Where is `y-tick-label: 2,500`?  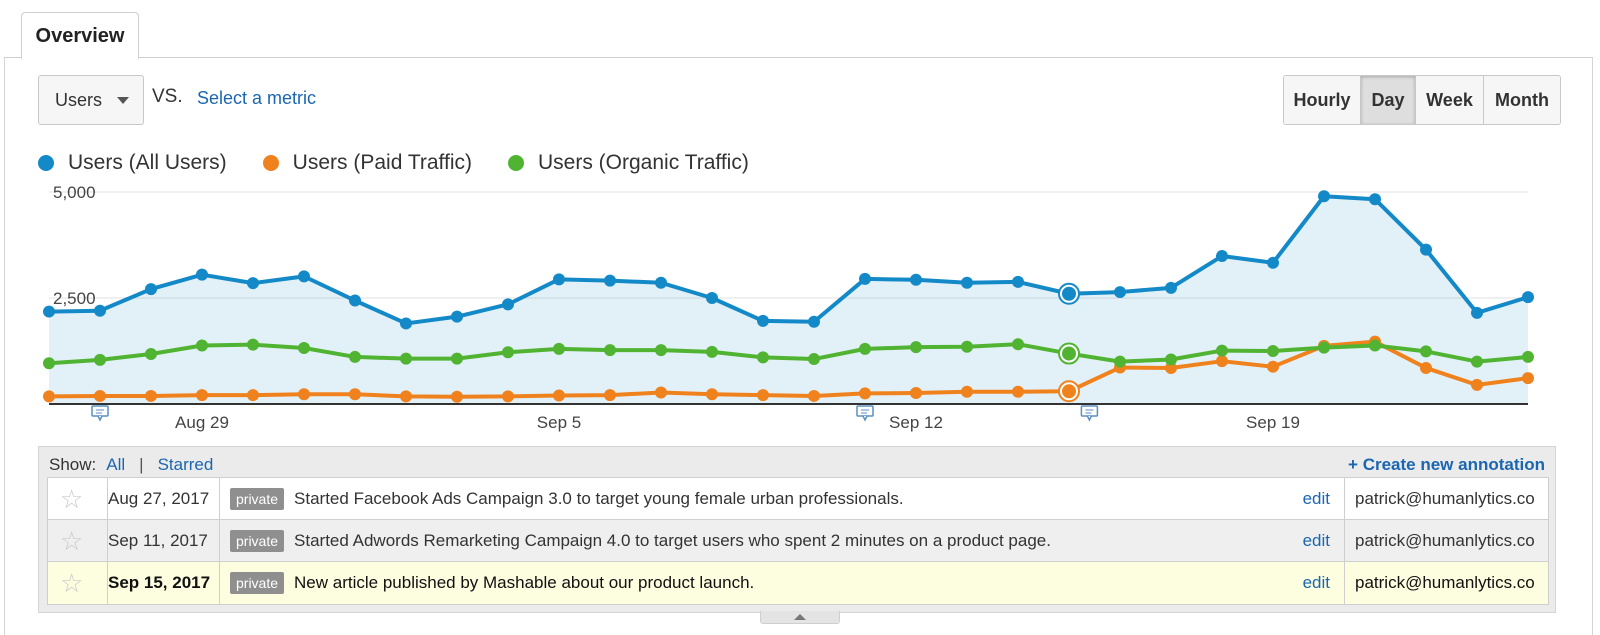 y-tick-label: 2,500 is located at coordinates (74, 298).